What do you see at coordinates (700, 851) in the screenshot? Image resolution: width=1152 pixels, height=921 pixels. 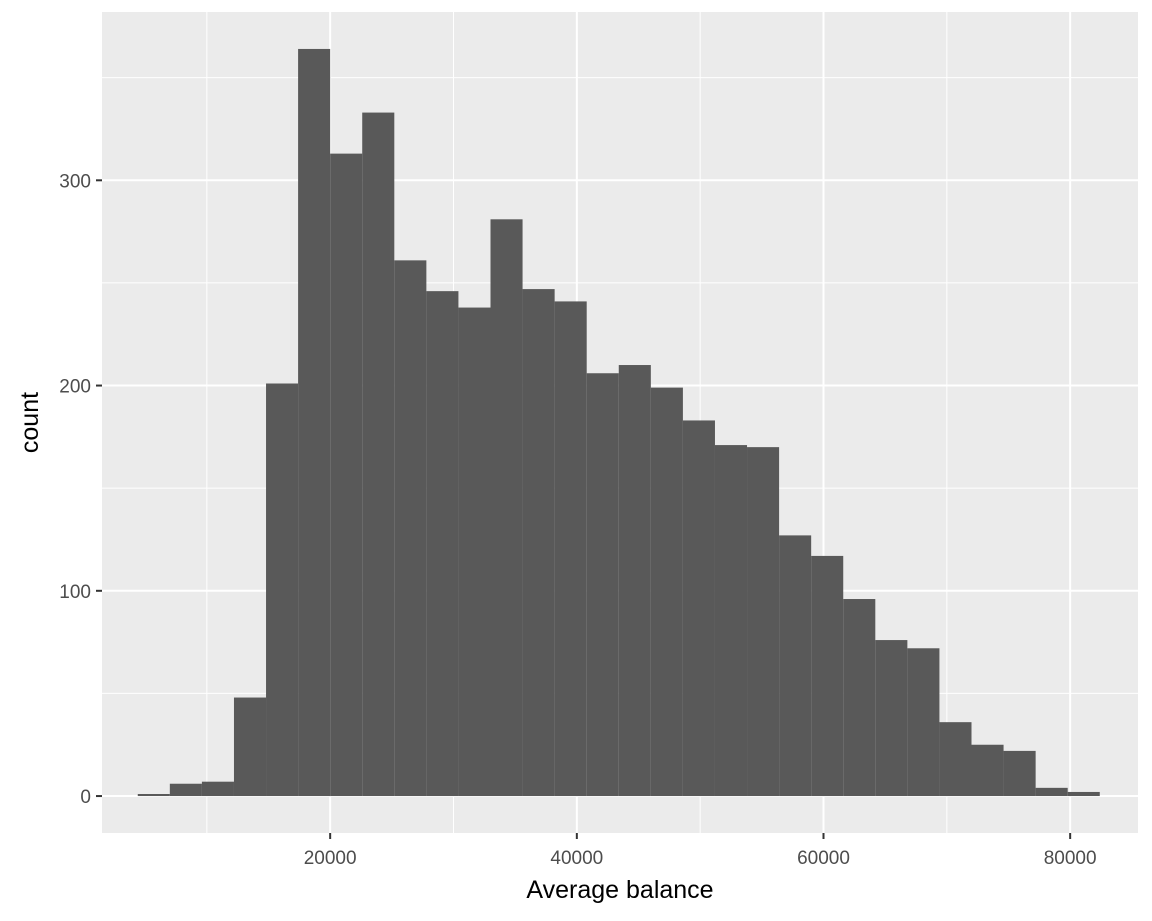 I see `x-axis-ticks: 20000 40000 60000 80000` at bounding box center [700, 851].